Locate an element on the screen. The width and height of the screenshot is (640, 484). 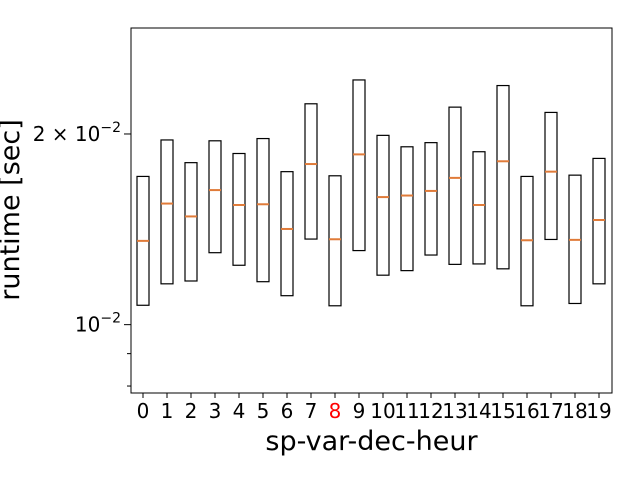
x-tick-label-14: 14 is located at coordinates (478, 411).